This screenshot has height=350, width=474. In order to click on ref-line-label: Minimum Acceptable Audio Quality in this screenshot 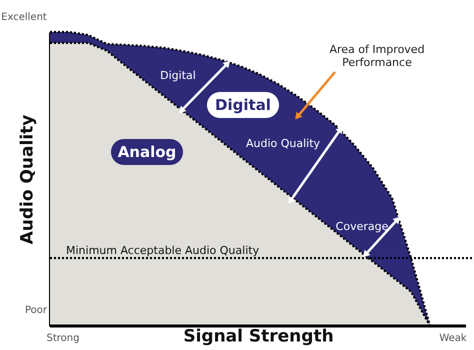, I will do `click(163, 251)`.